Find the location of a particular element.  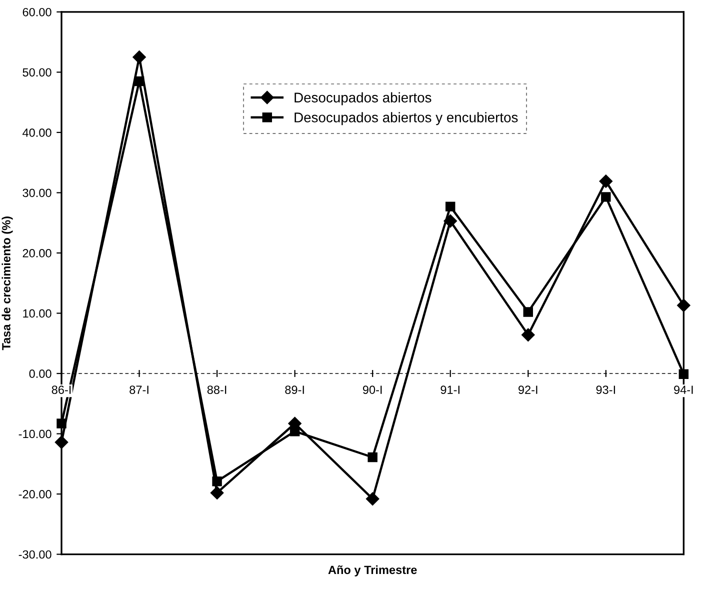

x-tick-label: 88-I is located at coordinates (216, 390).